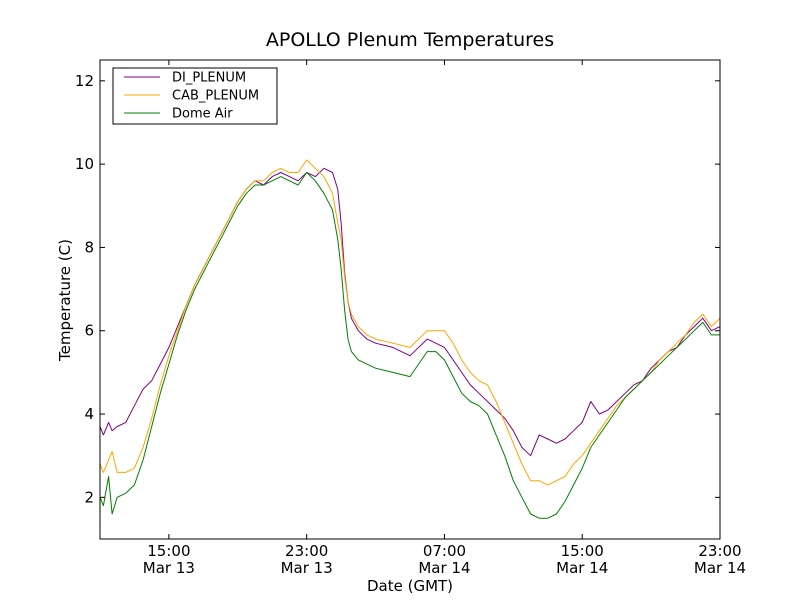 This screenshot has width=800, height=600. I want to click on legend-label: CAB_PLENUM, so click(215, 96).